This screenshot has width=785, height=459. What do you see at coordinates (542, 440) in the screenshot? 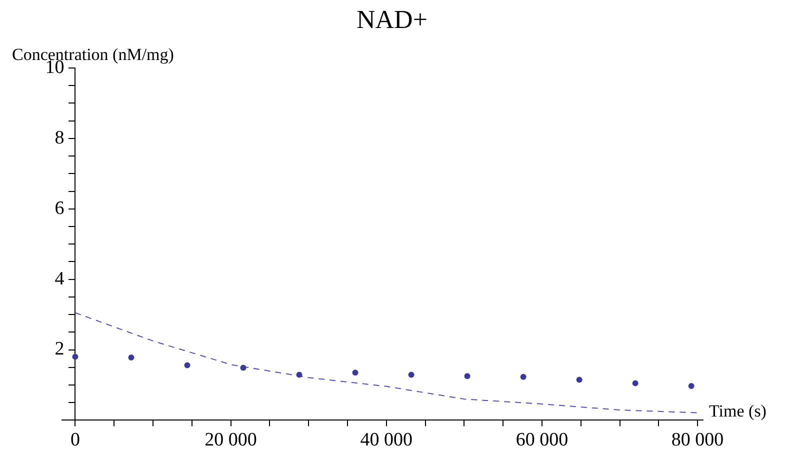
I see `x-tick-label: 60 000` at bounding box center [542, 440].